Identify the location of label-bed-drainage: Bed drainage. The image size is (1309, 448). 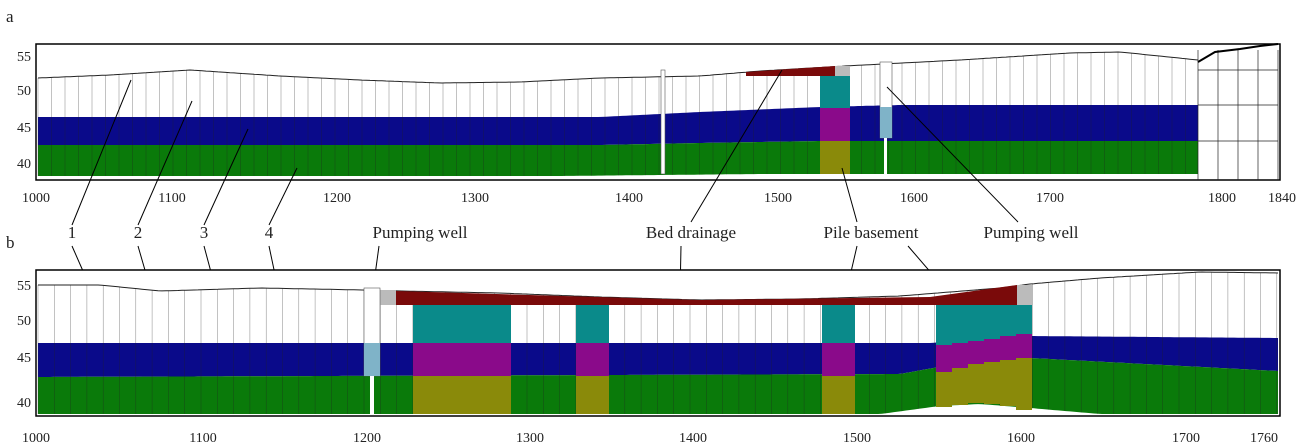
(691, 232).